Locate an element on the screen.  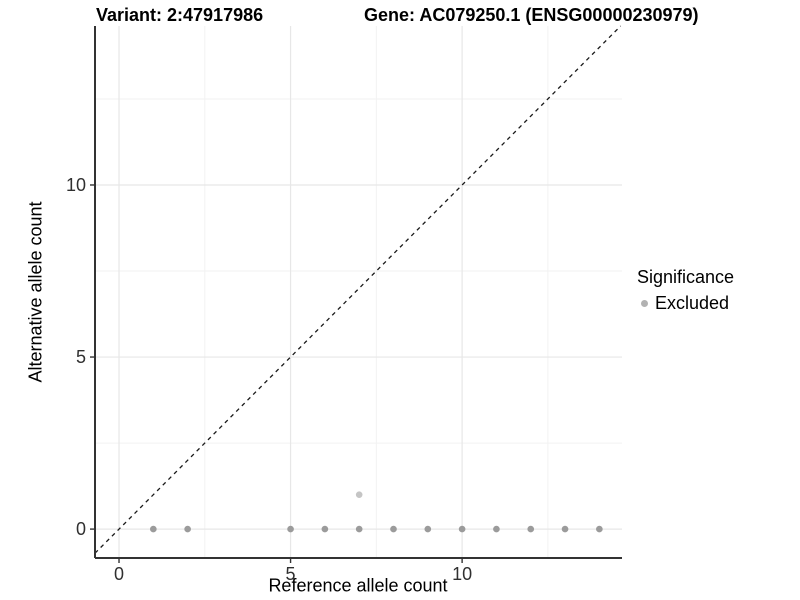
legend-title: Significance is located at coordinates (686, 277).